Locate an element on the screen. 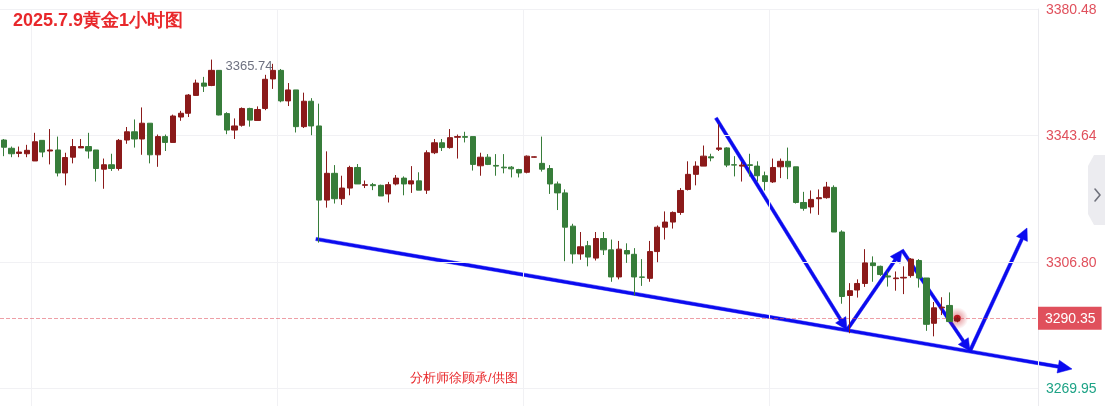 The image size is (1105, 406). y-tick-label: 3380.48 is located at coordinates (1071, 9).